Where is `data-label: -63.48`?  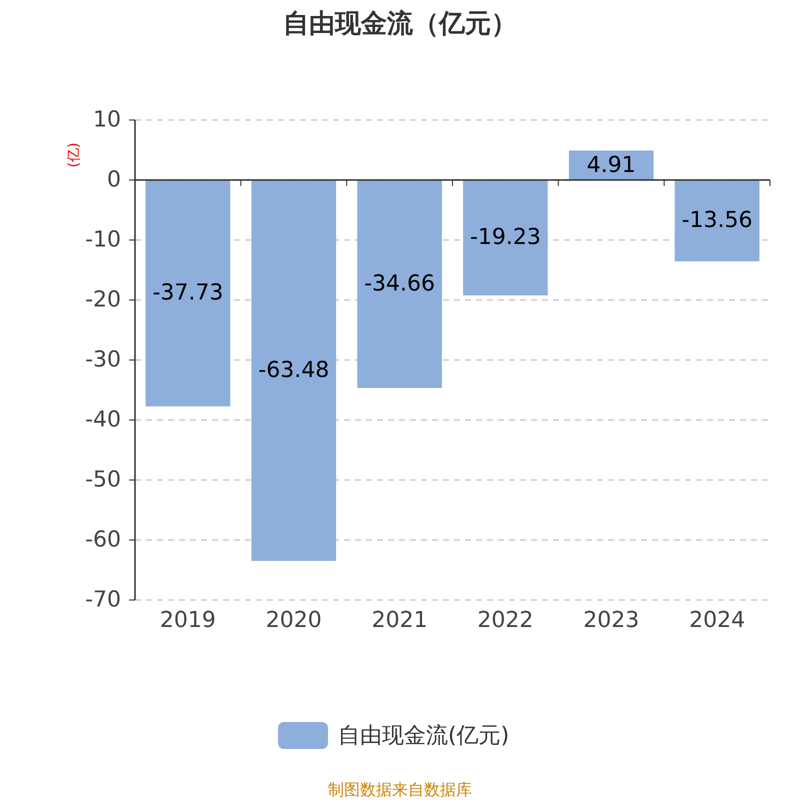 data-label: -63.48 is located at coordinates (294, 370).